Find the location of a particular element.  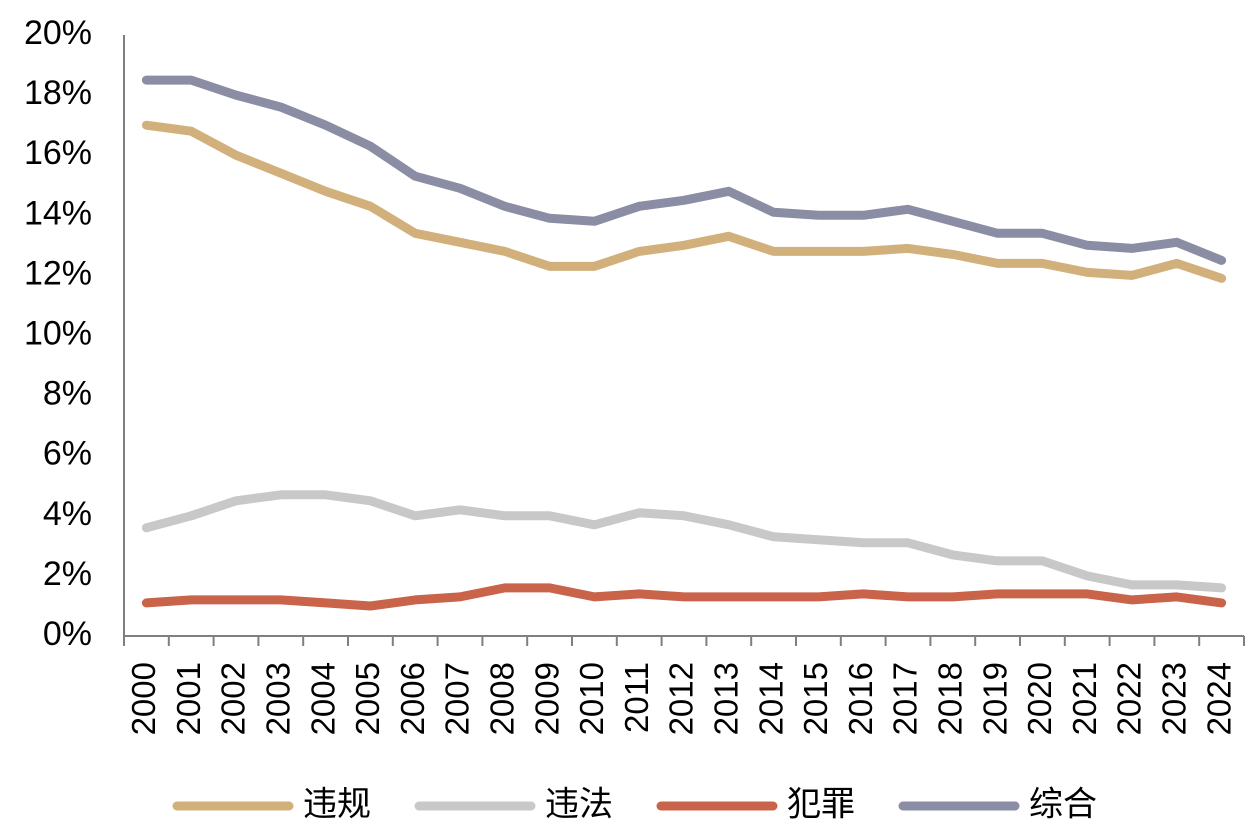

legend: 违规 违法 犯罪 综合 is located at coordinates (634, 805).